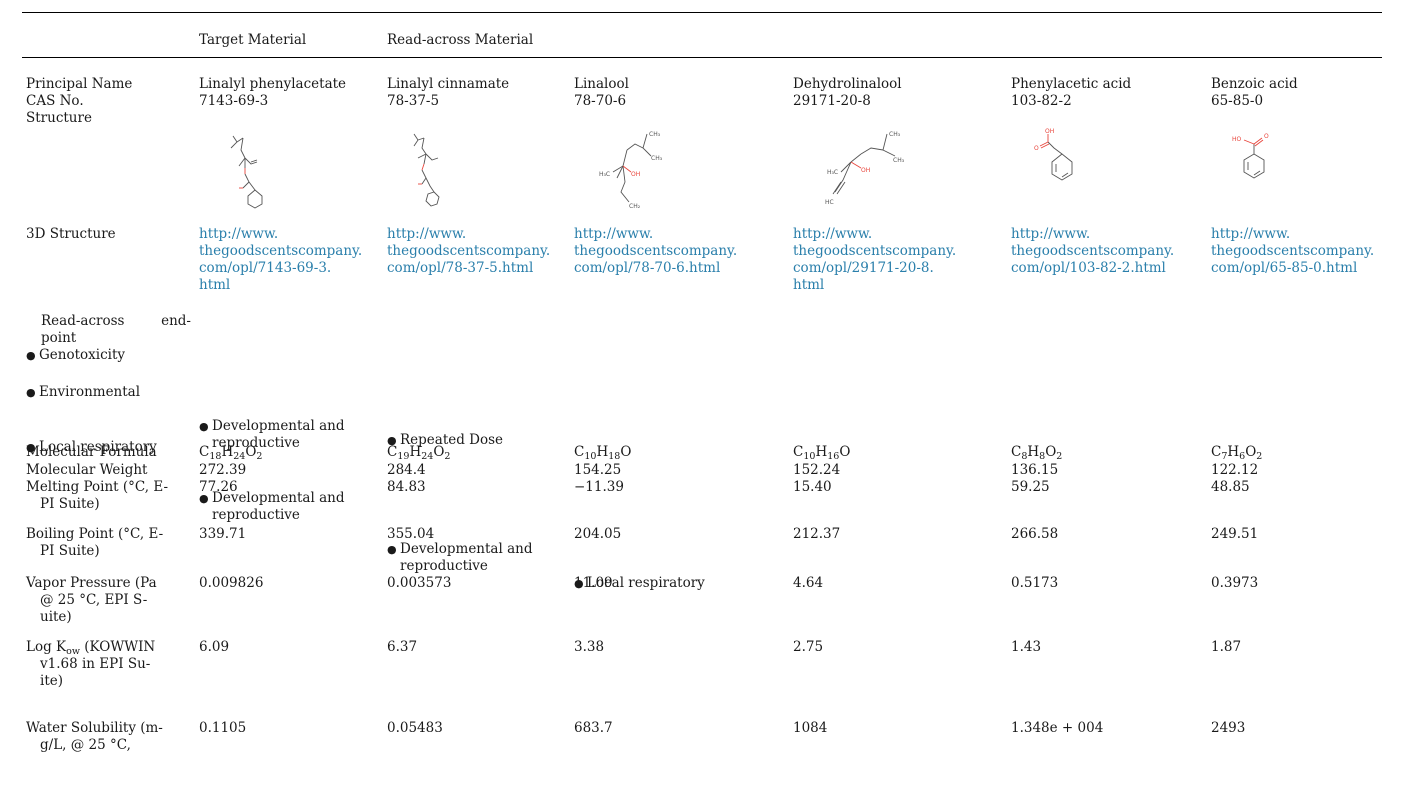  Describe the element at coordinates (73, 651) in the screenshot. I see `logkow-label-sub: ow` at that location.